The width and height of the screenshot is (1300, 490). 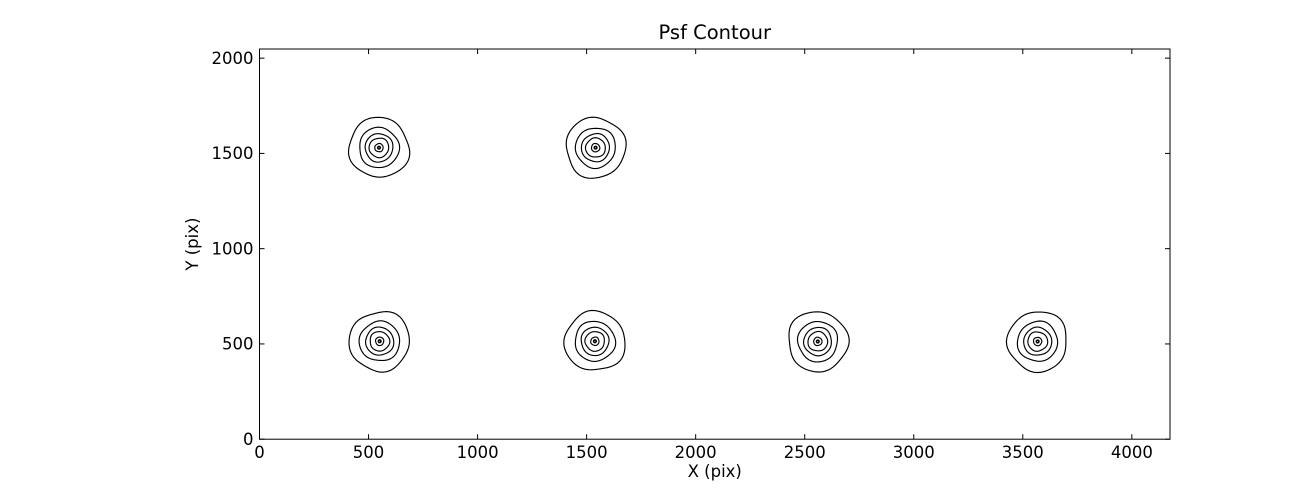 I want to click on y-tick-label: 1500, so click(x=233, y=153).